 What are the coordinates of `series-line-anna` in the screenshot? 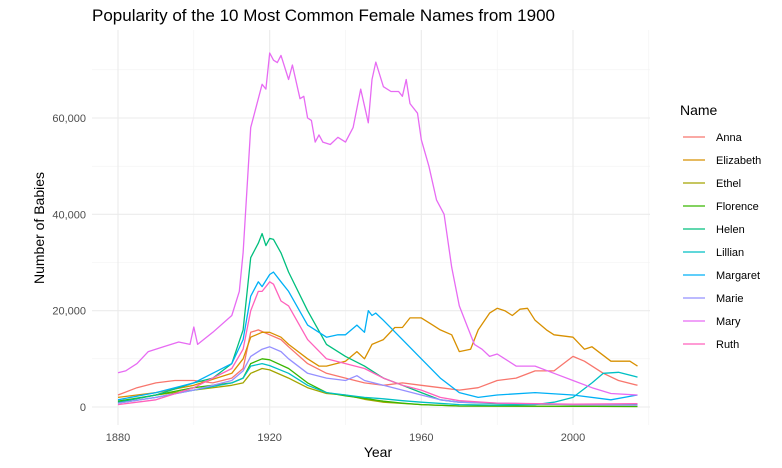 It's located at (377, 362).